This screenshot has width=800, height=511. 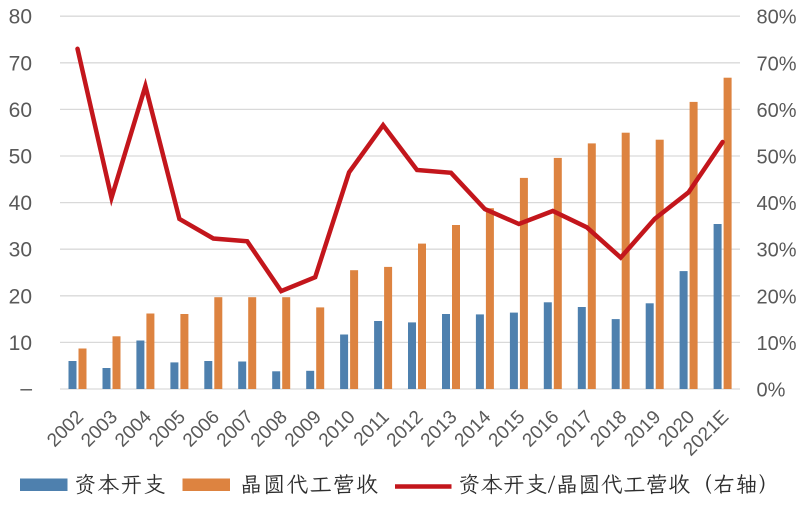 I want to click on svg-text: 10%, so click(x=777, y=344).